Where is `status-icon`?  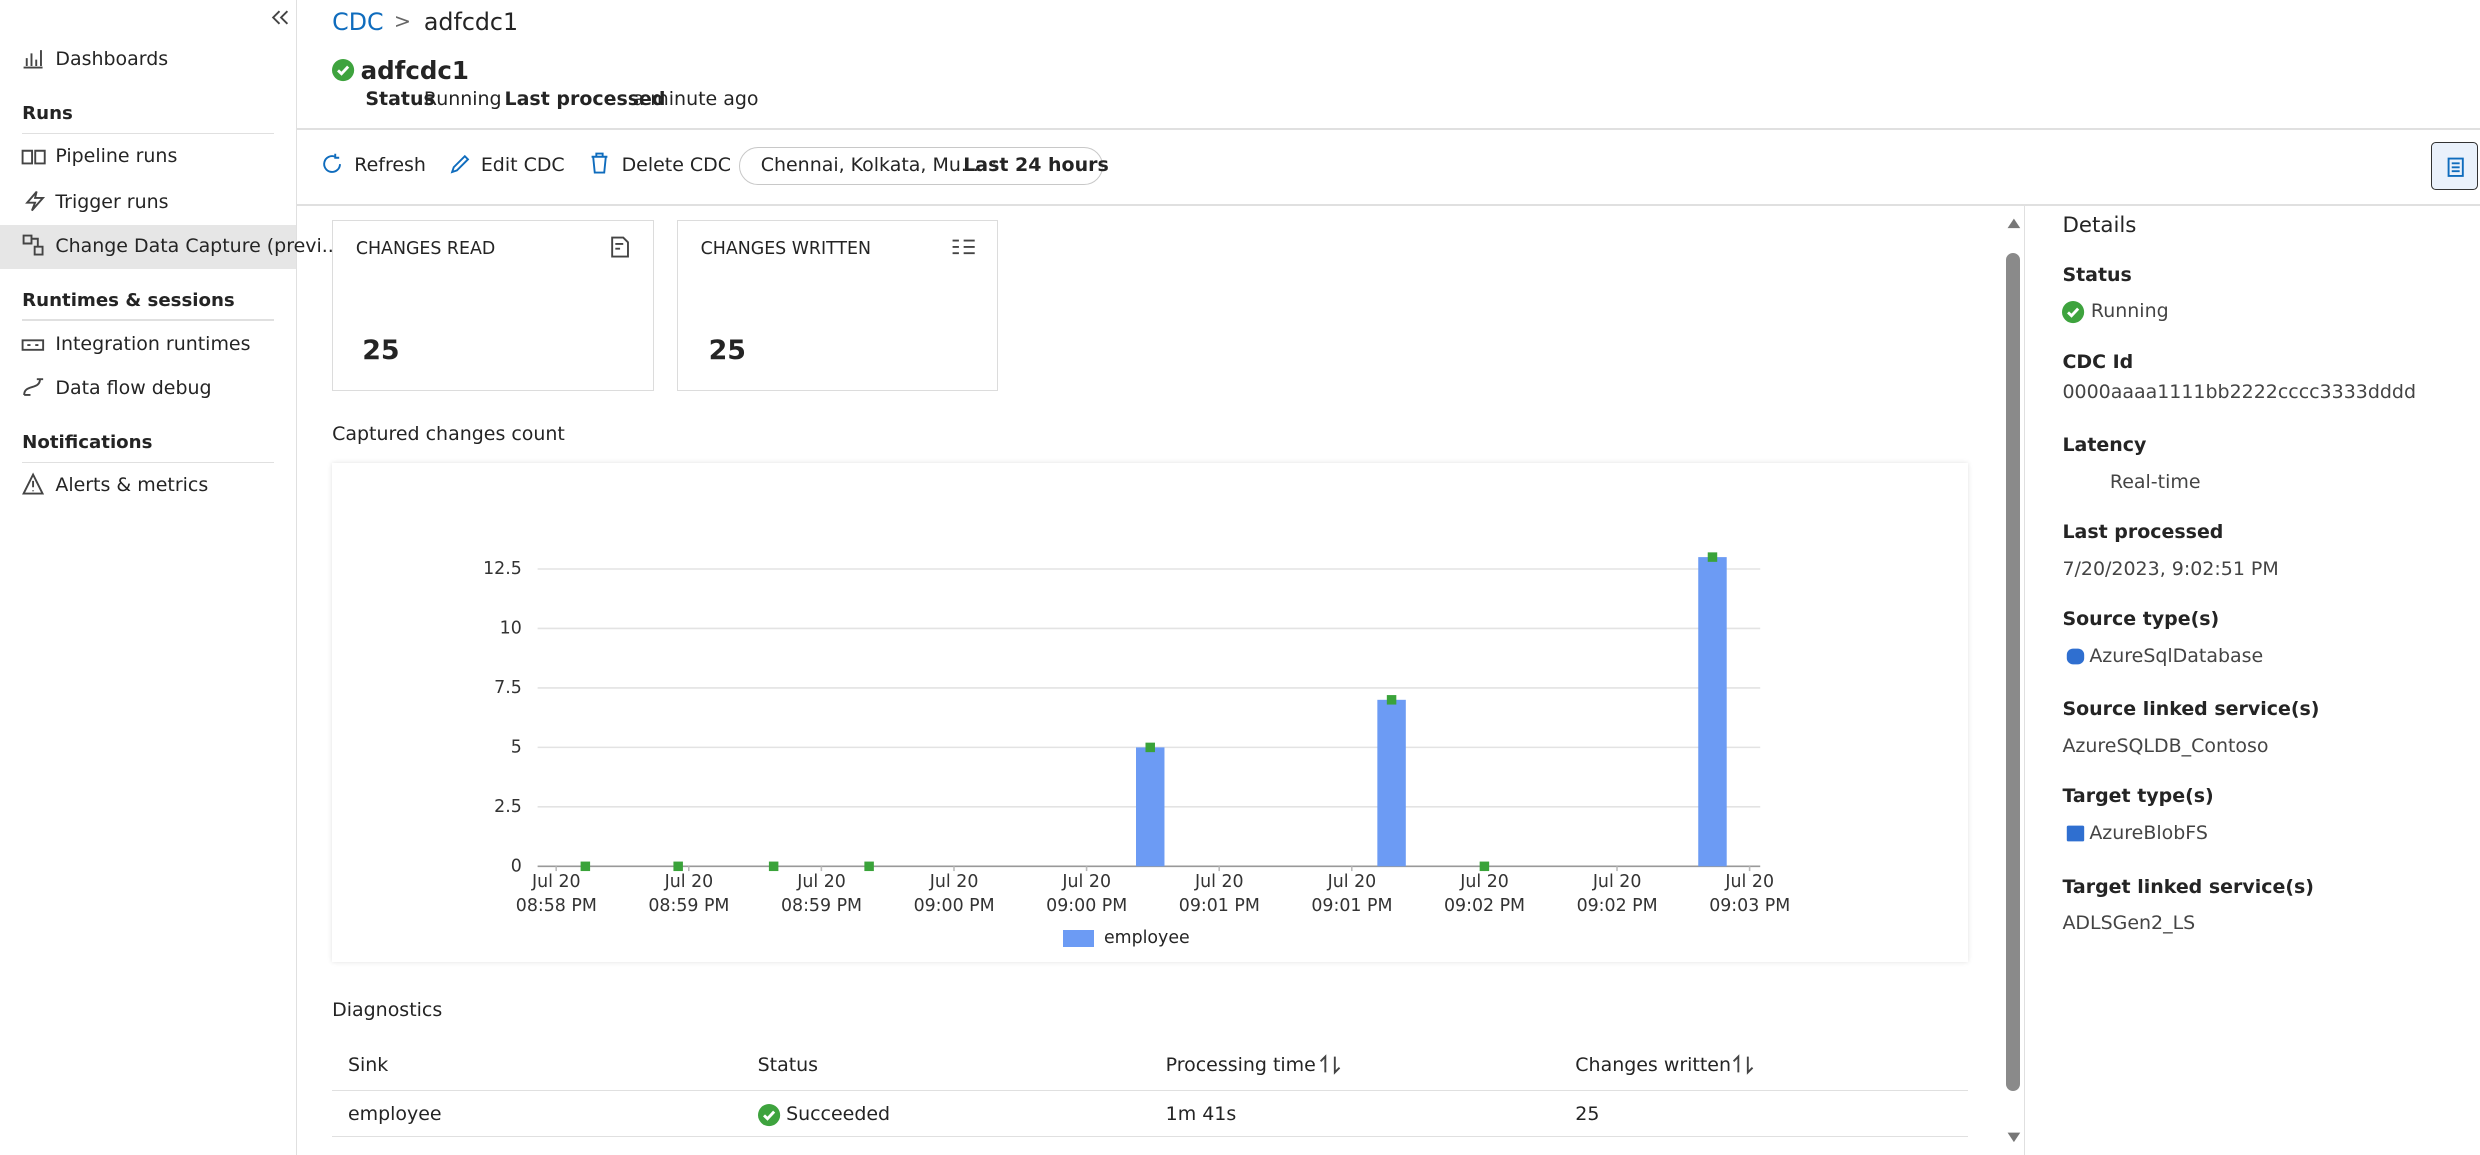 status-icon is located at coordinates (343, 69).